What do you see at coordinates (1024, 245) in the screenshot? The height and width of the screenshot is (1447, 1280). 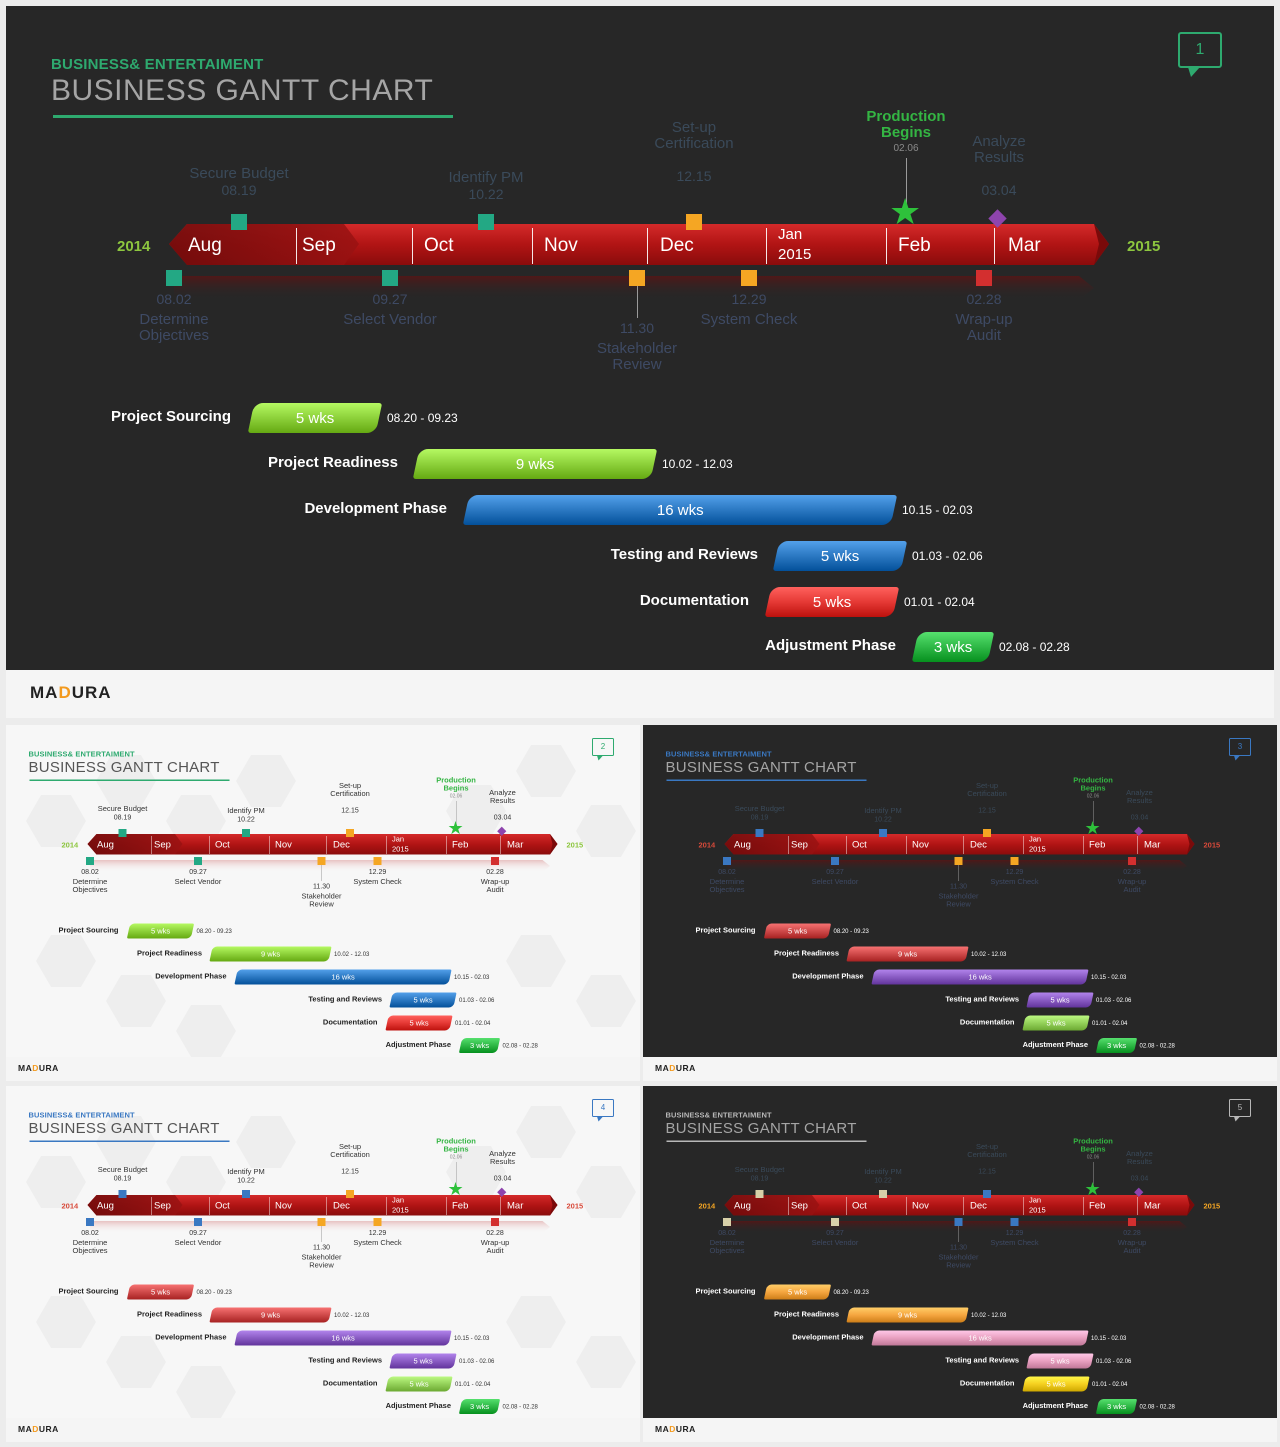 I see `month-label-mar: Mar` at bounding box center [1024, 245].